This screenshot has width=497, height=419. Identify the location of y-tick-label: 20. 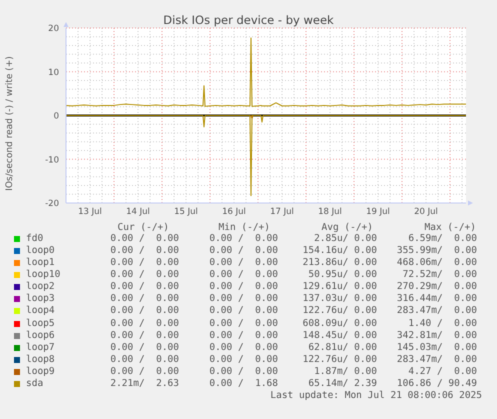
(53, 29).